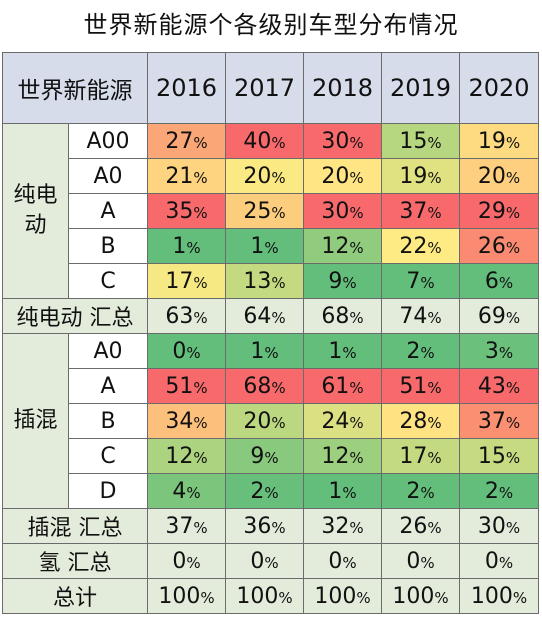 The width and height of the screenshot is (542, 642). Describe the element at coordinates (186, 491) in the screenshot. I see `heat-cell: 4%` at that location.